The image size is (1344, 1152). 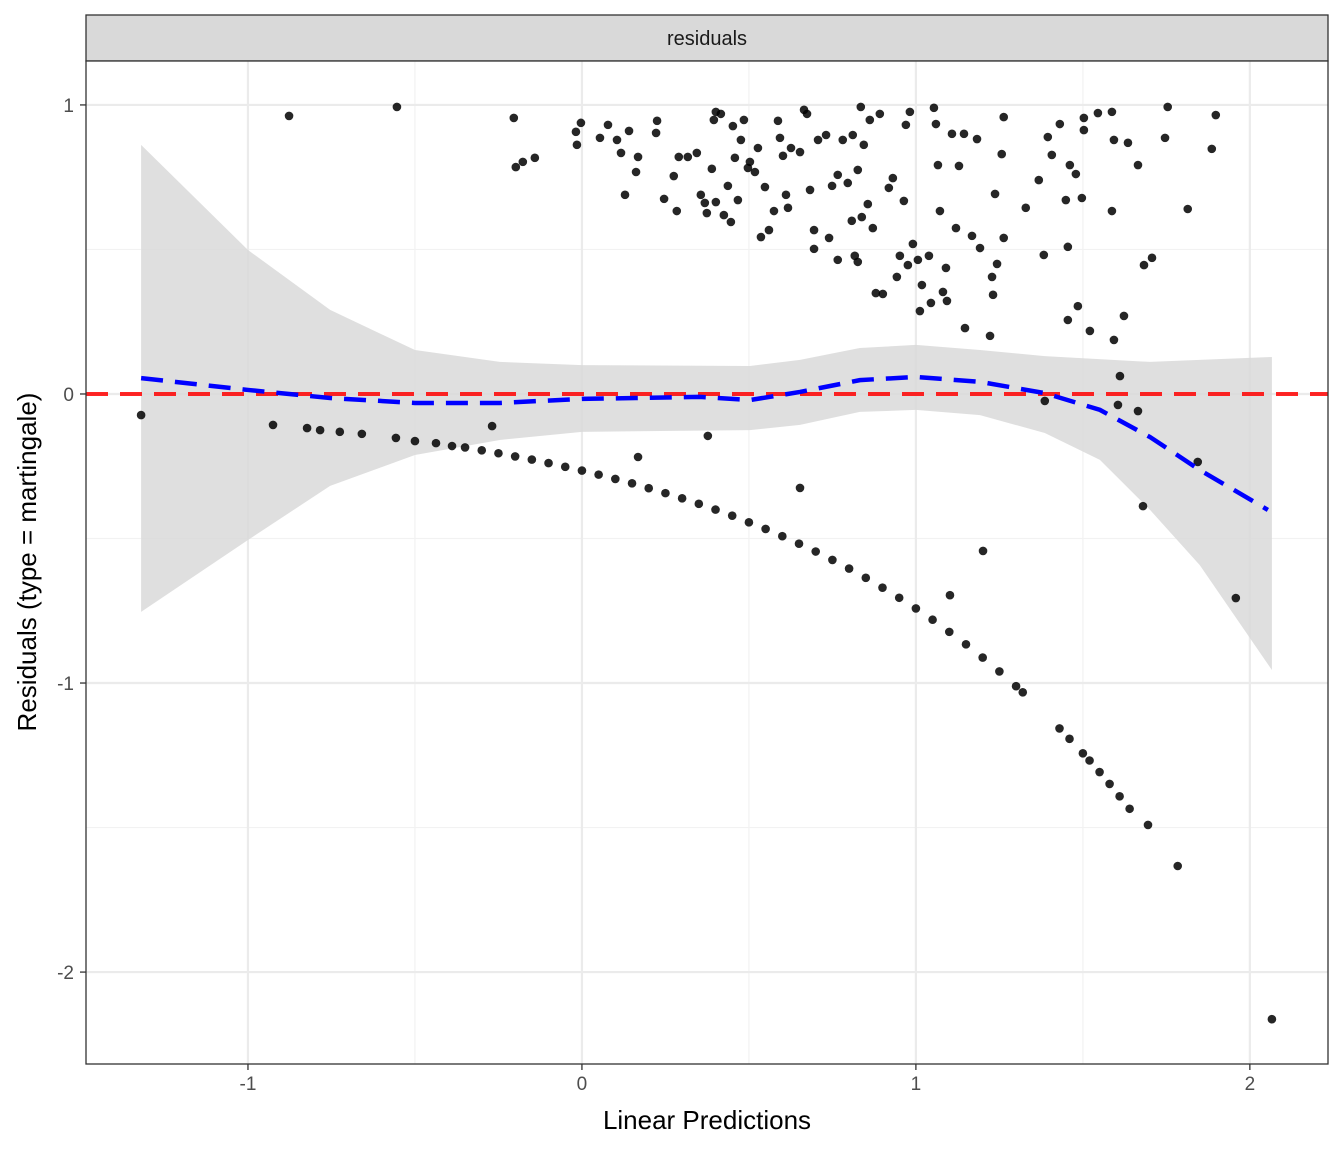 What do you see at coordinates (748, 1079) in the screenshot?
I see `x-axis-ticks: -1 0 1 2` at bounding box center [748, 1079].